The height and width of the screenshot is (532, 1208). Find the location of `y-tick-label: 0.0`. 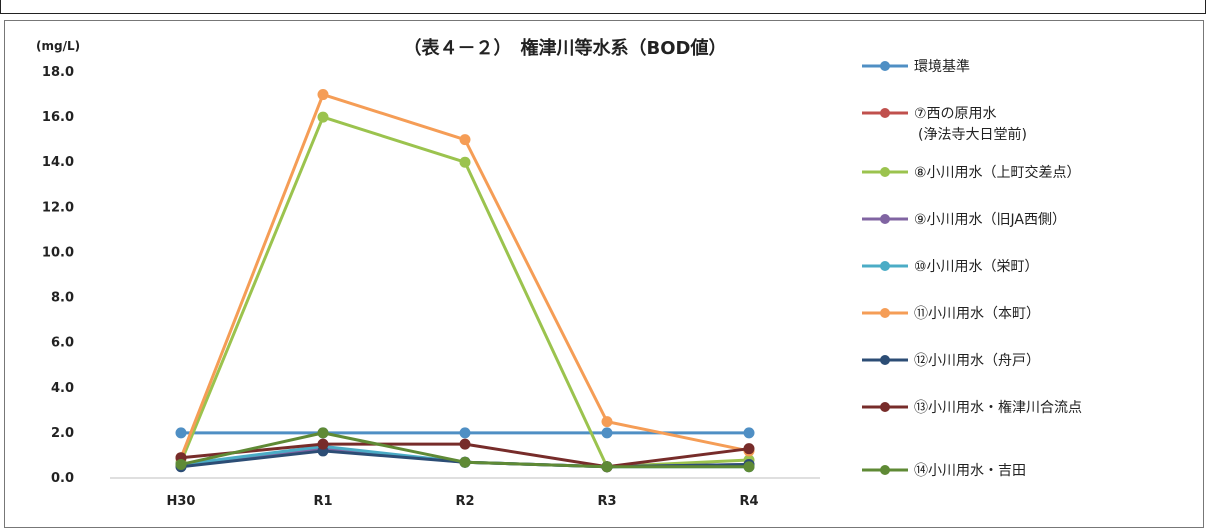

y-tick-label: 0.0 is located at coordinates (62, 478).